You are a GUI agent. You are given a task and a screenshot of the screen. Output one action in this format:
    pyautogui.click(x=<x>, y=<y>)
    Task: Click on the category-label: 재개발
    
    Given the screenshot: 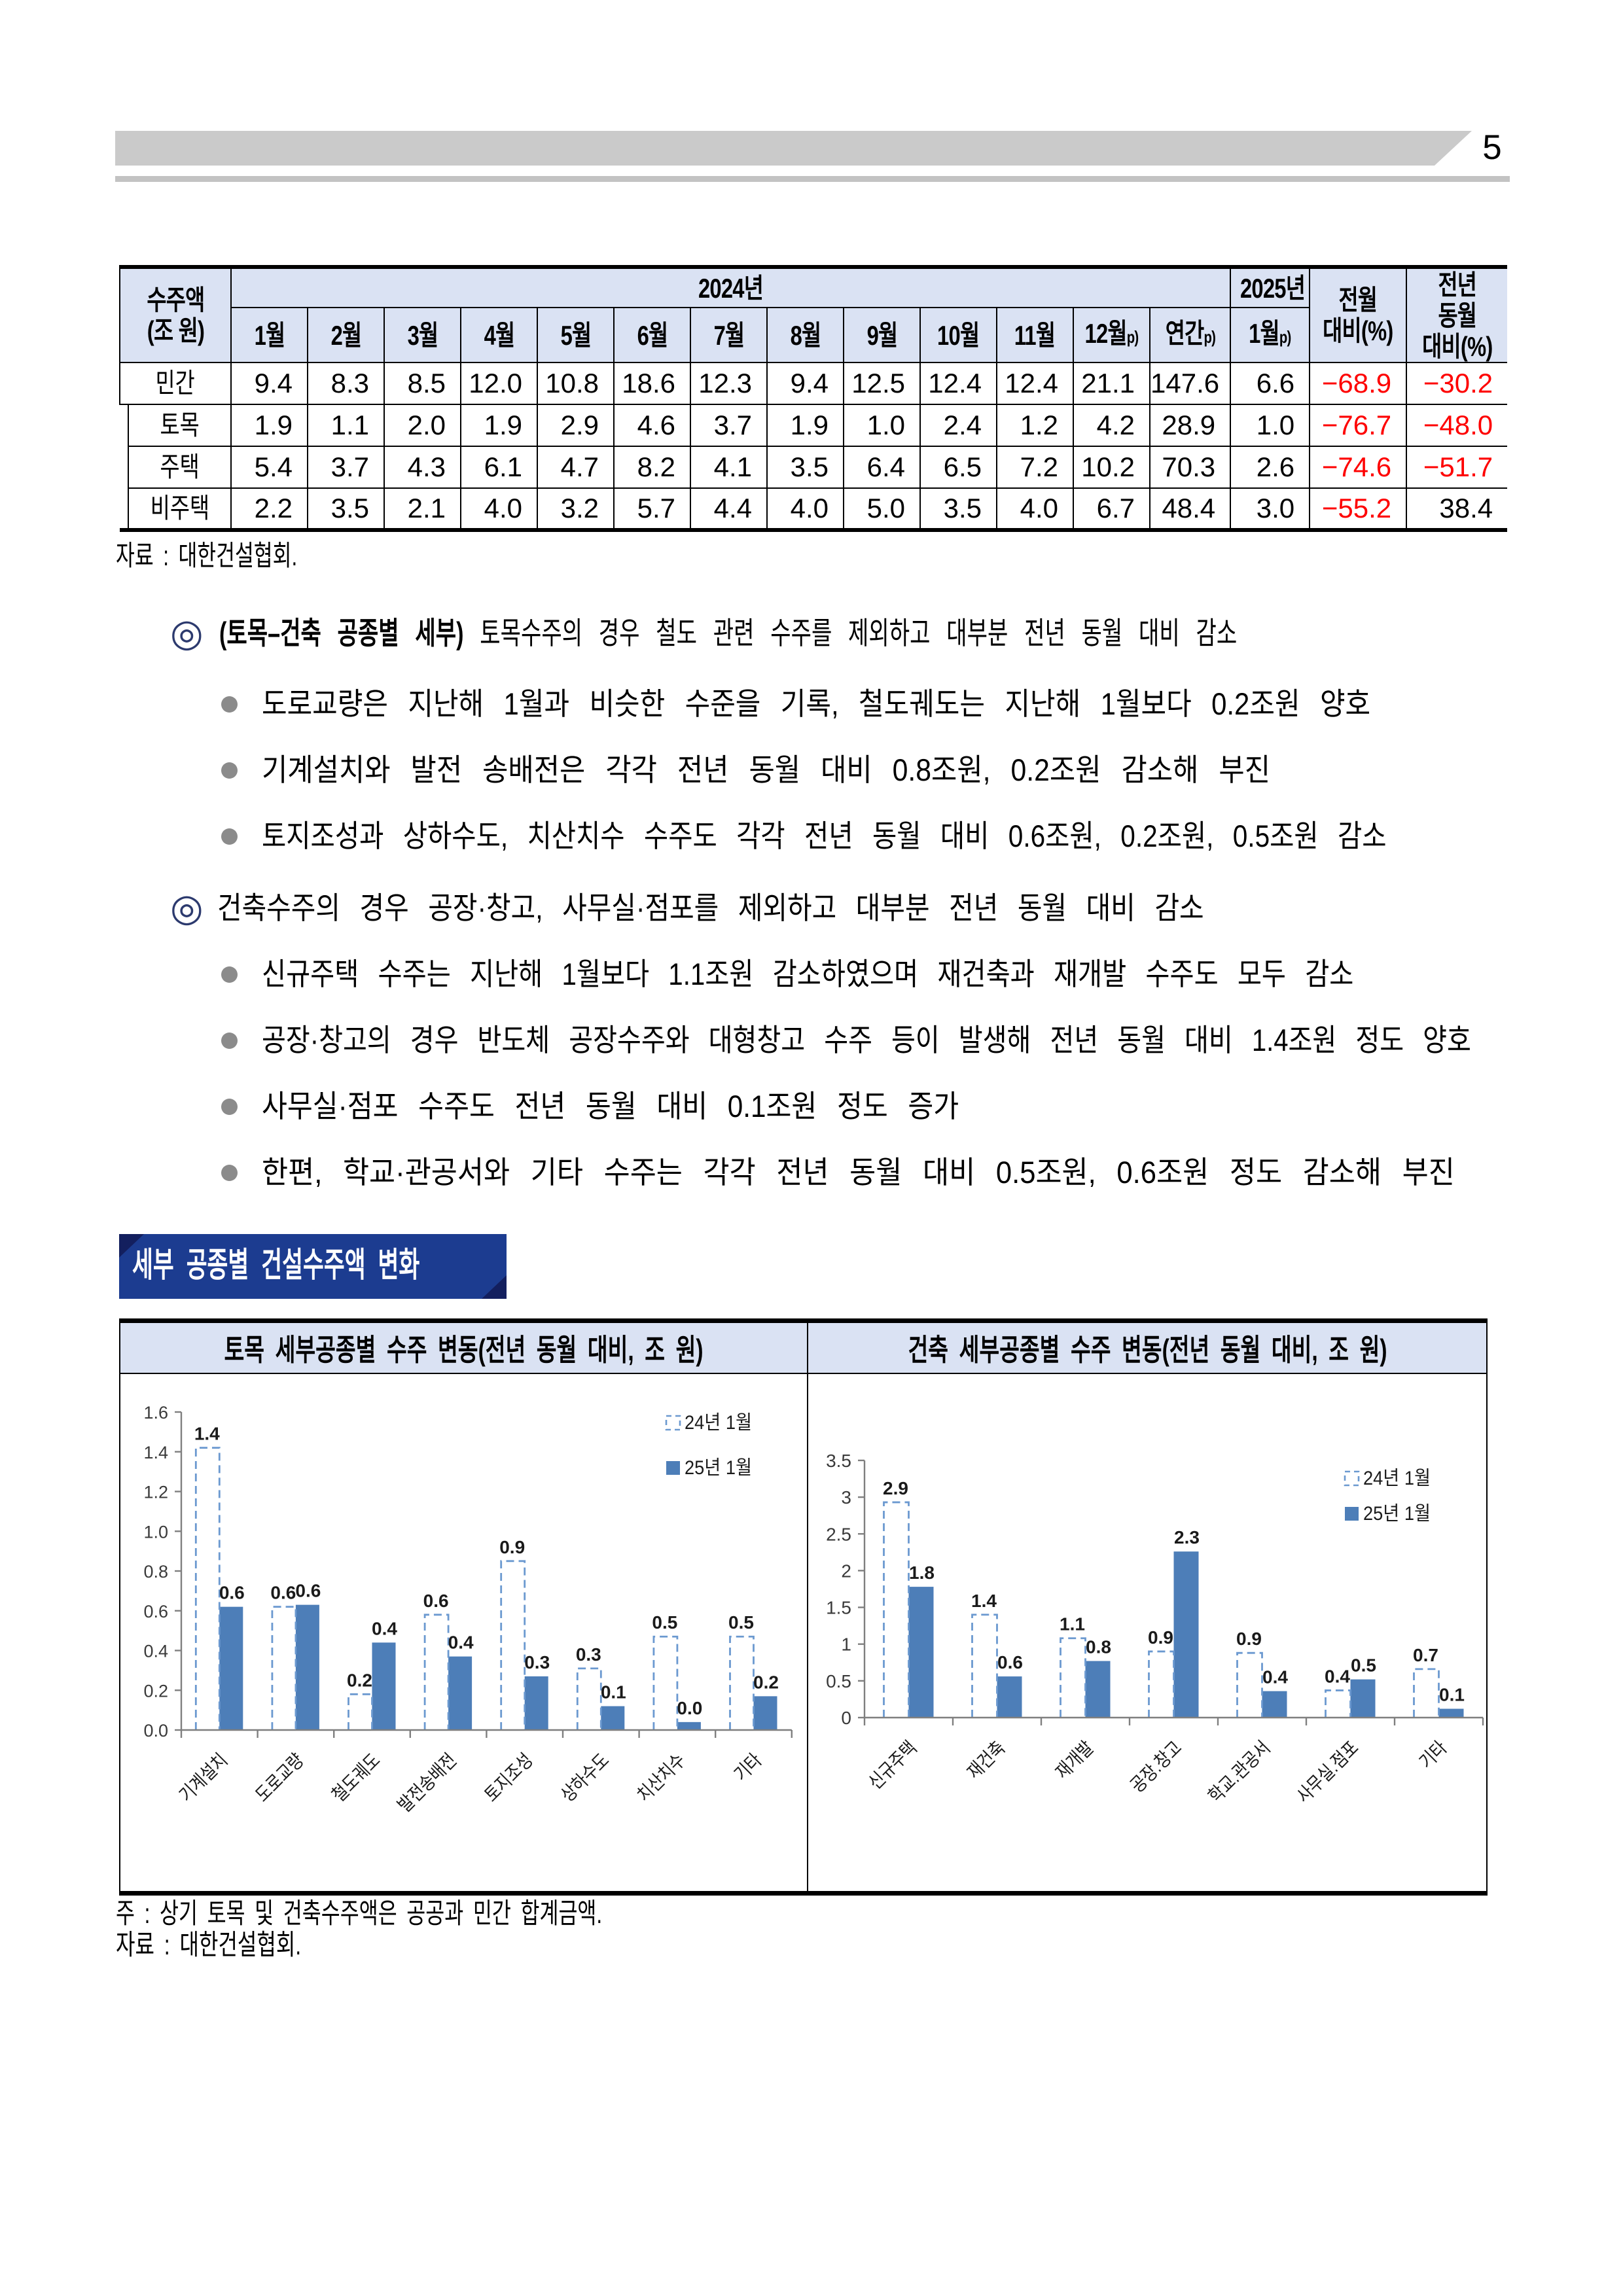 What is the action you would take?
    pyautogui.click(x=1074, y=1760)
    